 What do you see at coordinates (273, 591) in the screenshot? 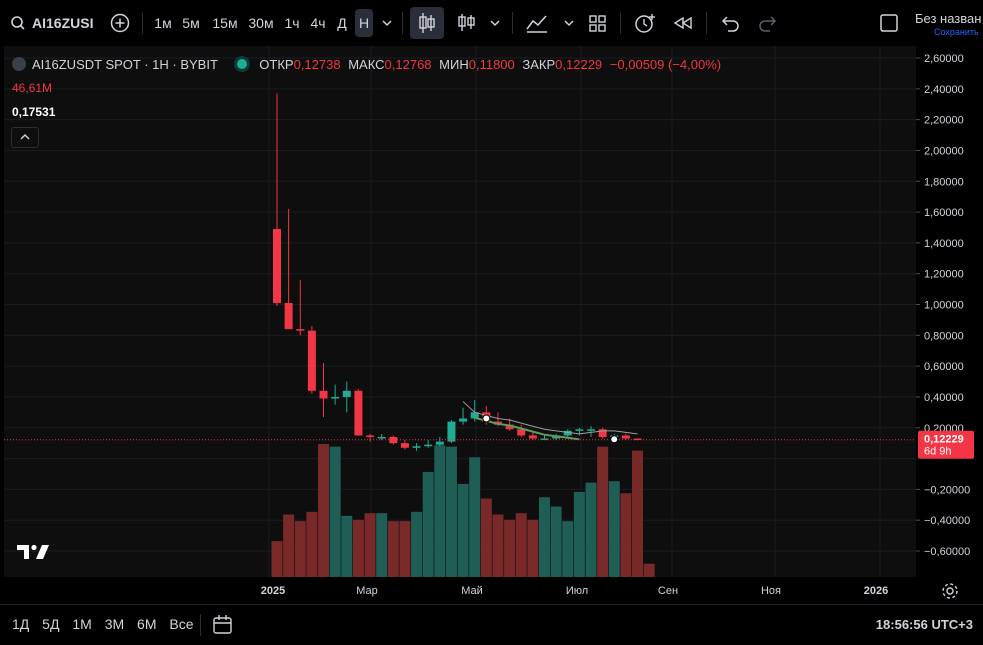
I see `time-tick-label: 2025` at bounding box center [273, 591].